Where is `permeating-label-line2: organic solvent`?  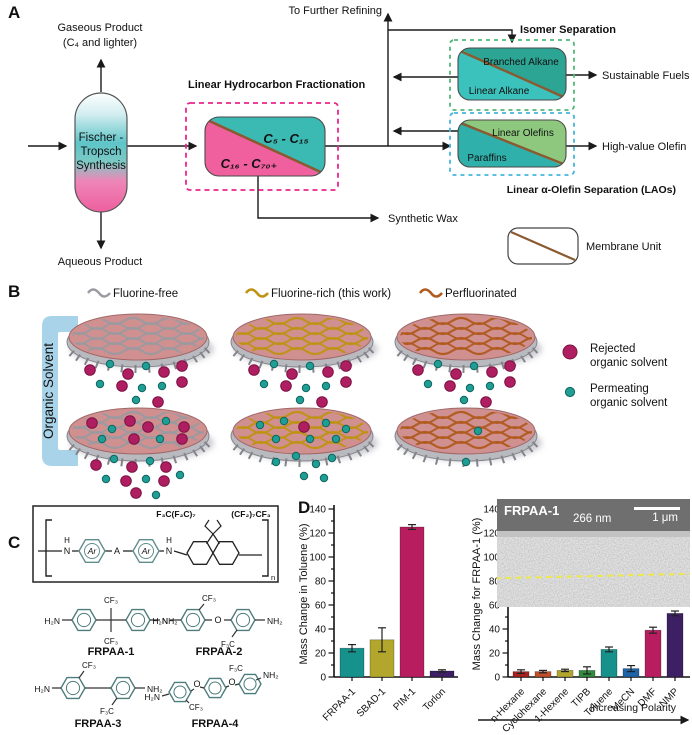 permeating-label-line2: organic solvent is located at coordinates (629, 403).